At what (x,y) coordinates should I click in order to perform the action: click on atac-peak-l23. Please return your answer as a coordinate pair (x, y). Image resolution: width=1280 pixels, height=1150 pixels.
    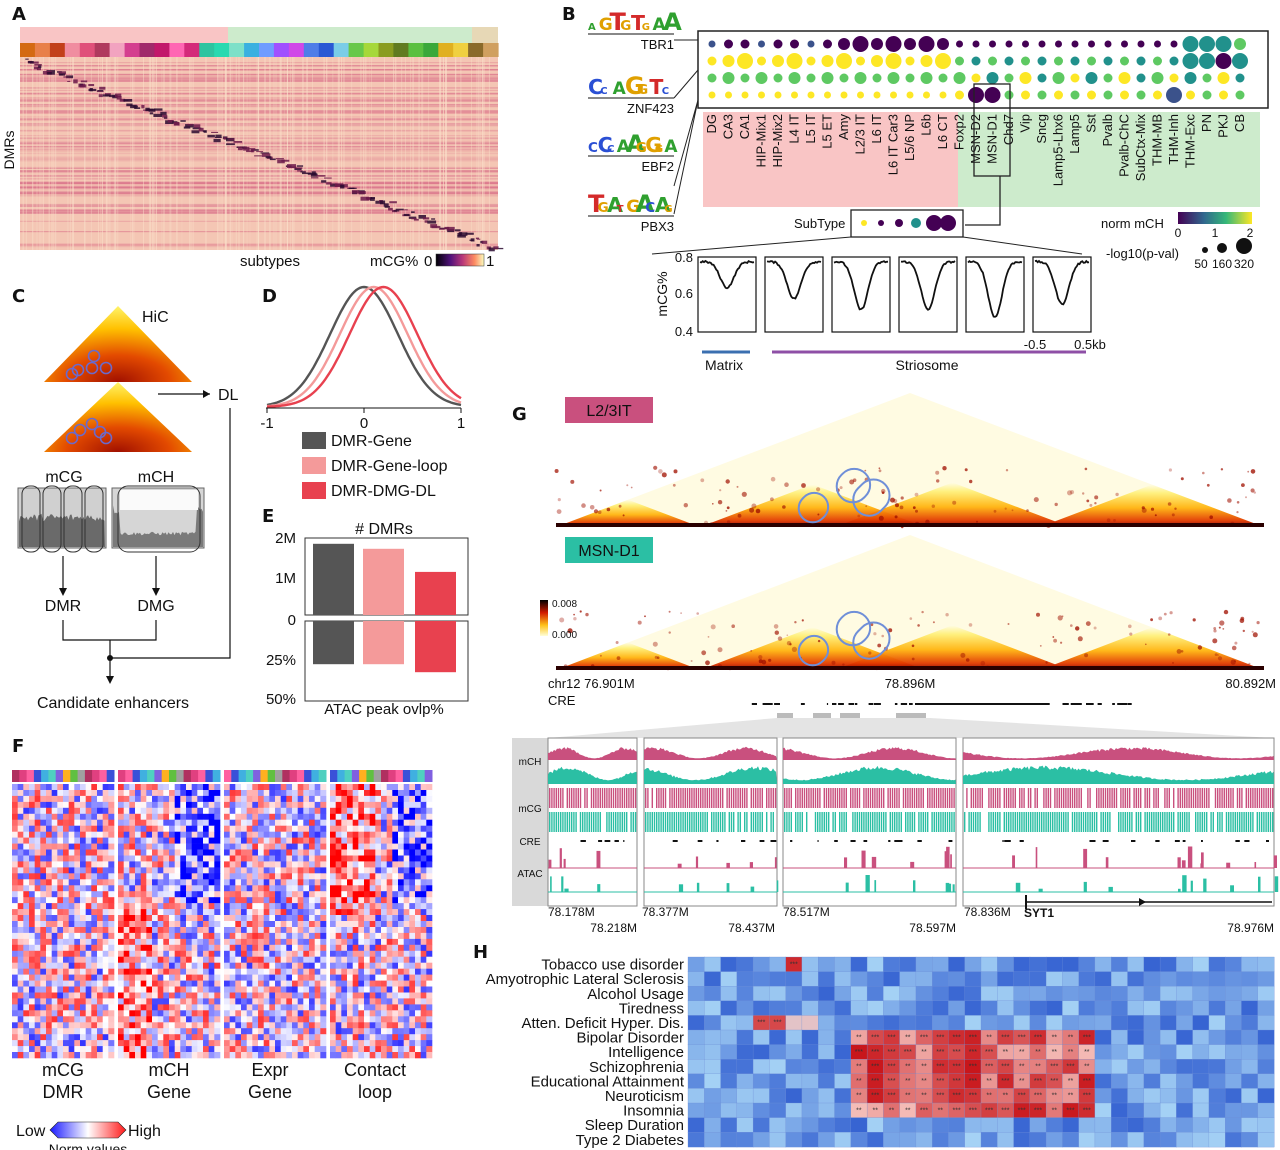
    Looking at the image, I should click on (697, 862).